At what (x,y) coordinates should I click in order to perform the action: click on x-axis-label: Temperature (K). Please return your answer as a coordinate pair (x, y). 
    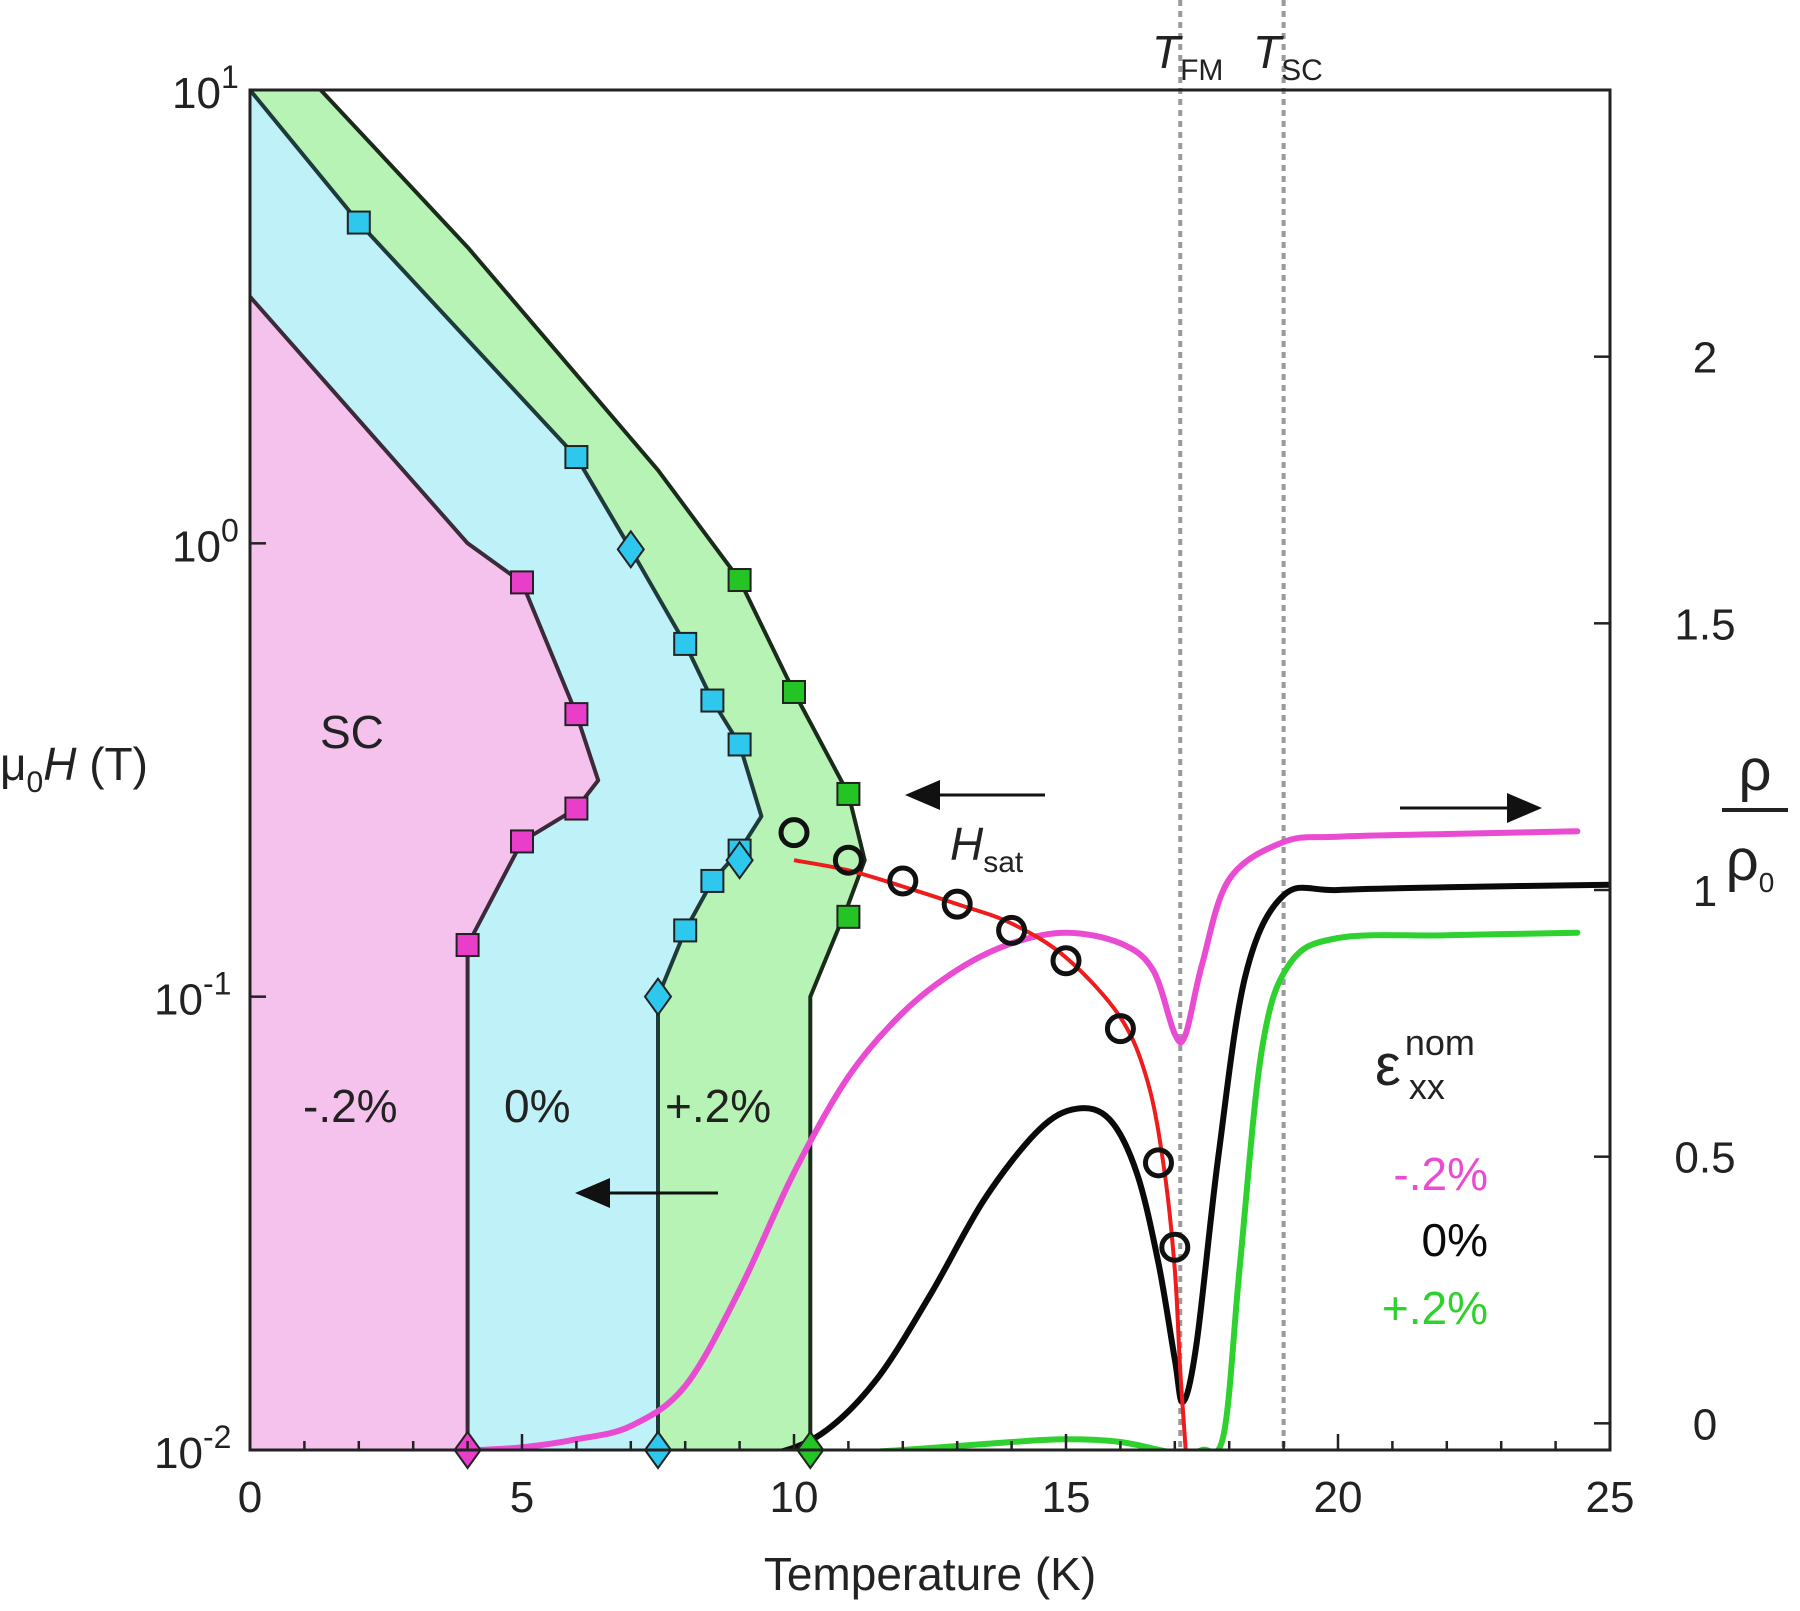
    Looking at the image, I should click on (930, 1574).